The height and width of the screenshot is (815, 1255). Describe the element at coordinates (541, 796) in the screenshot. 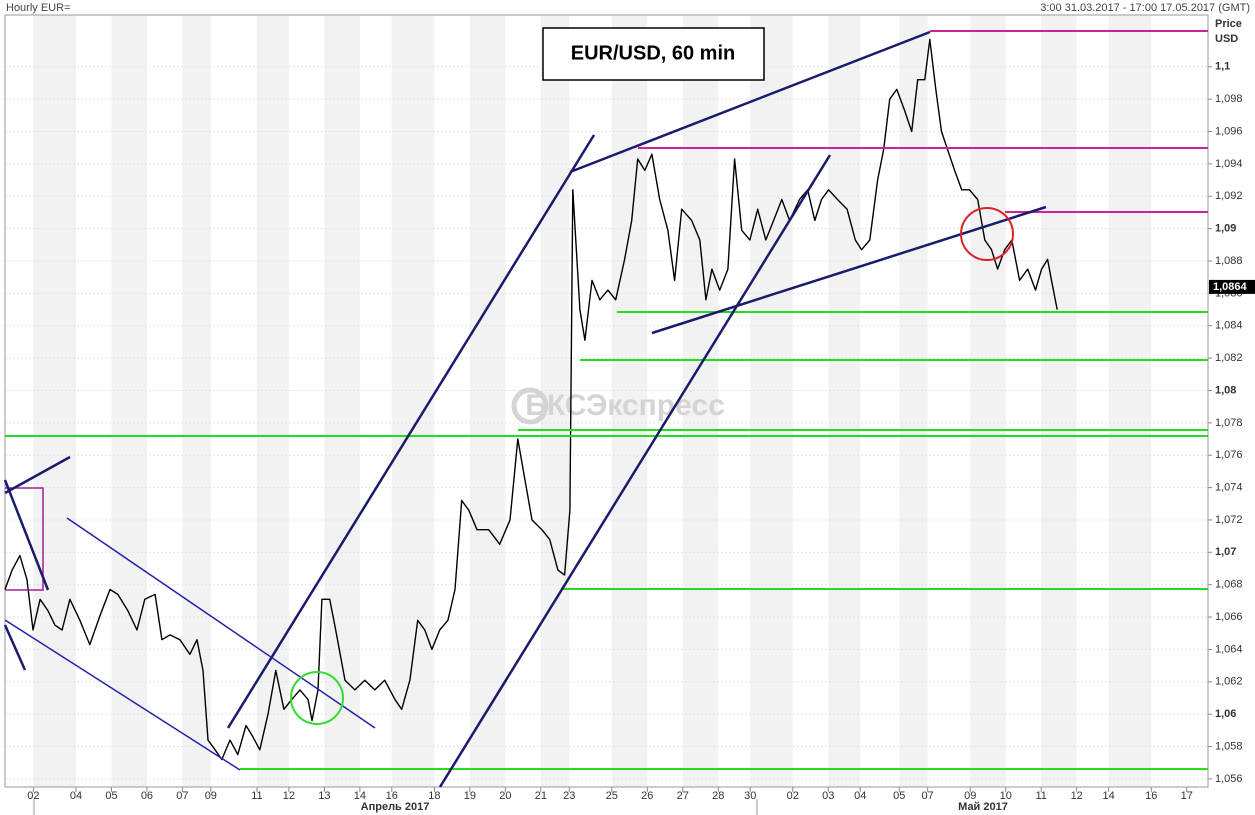

I see `x-tick-label: 21` at that location.